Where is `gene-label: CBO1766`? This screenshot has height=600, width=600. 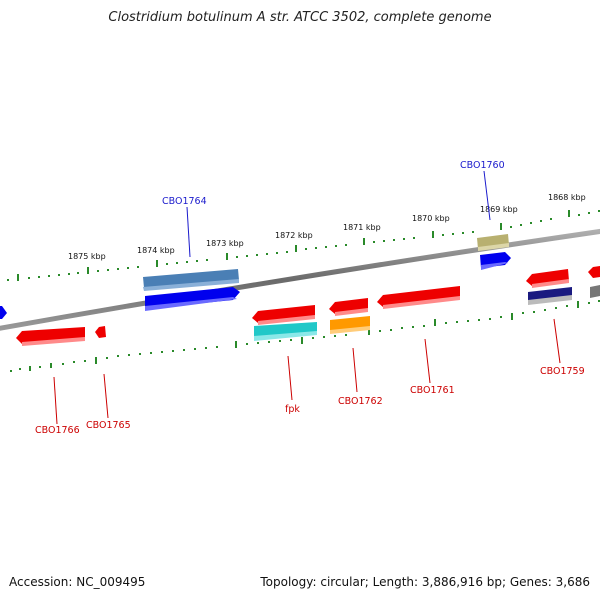 gene-label: CBO1766 is located at coordinates (57, 430).